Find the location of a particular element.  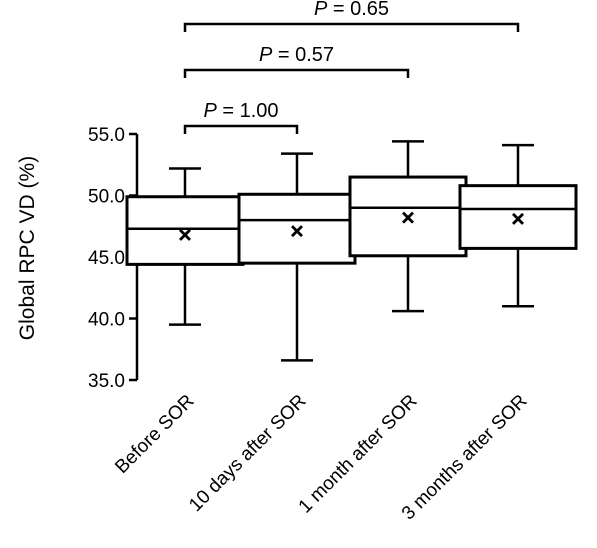

p-value: = 0.57 is located at coordinates (303, 55).